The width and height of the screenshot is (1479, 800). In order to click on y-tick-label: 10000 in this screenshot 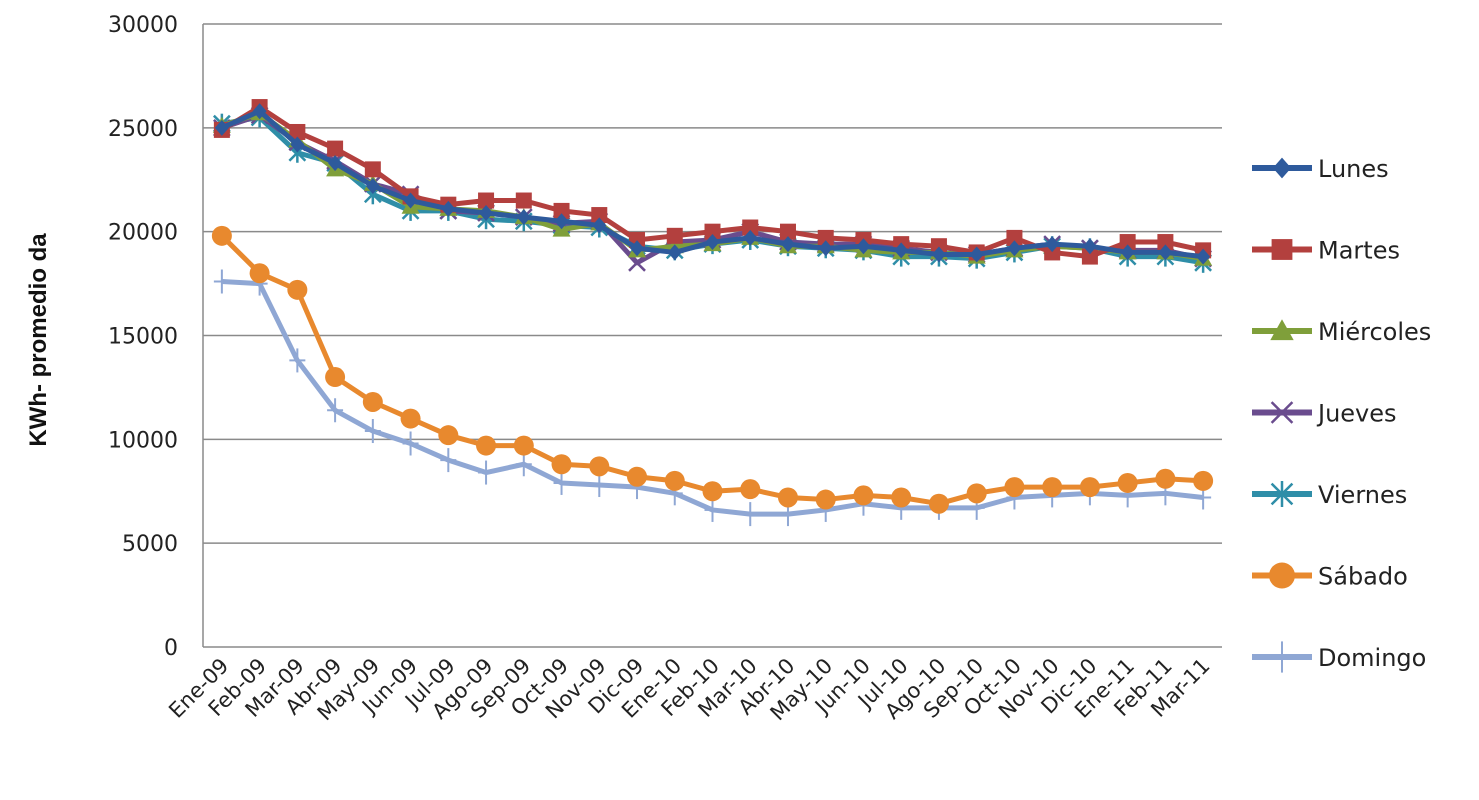, I will do `click(143, 440)`.